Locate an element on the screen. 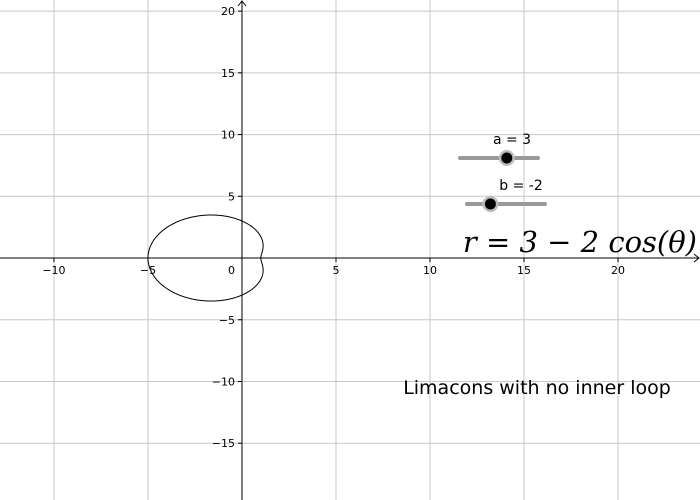 Image resolution: width=700 pixels, height=500 pixels. slider-label: a = 3 is located at coordinates (512, 140).